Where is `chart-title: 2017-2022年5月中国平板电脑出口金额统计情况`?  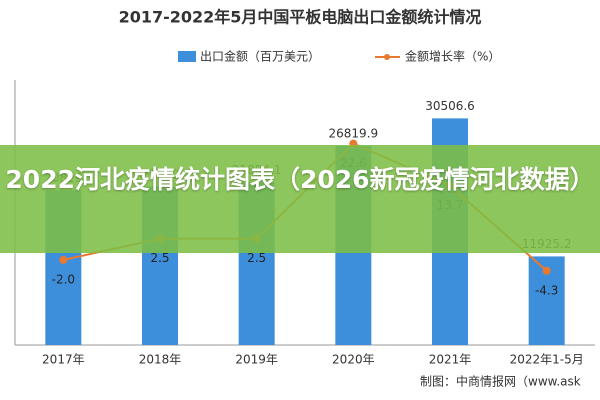 chart-title: 2017-2022年5月中国平板电脑出口金额统计情况 is located at coordinates (300, 17).